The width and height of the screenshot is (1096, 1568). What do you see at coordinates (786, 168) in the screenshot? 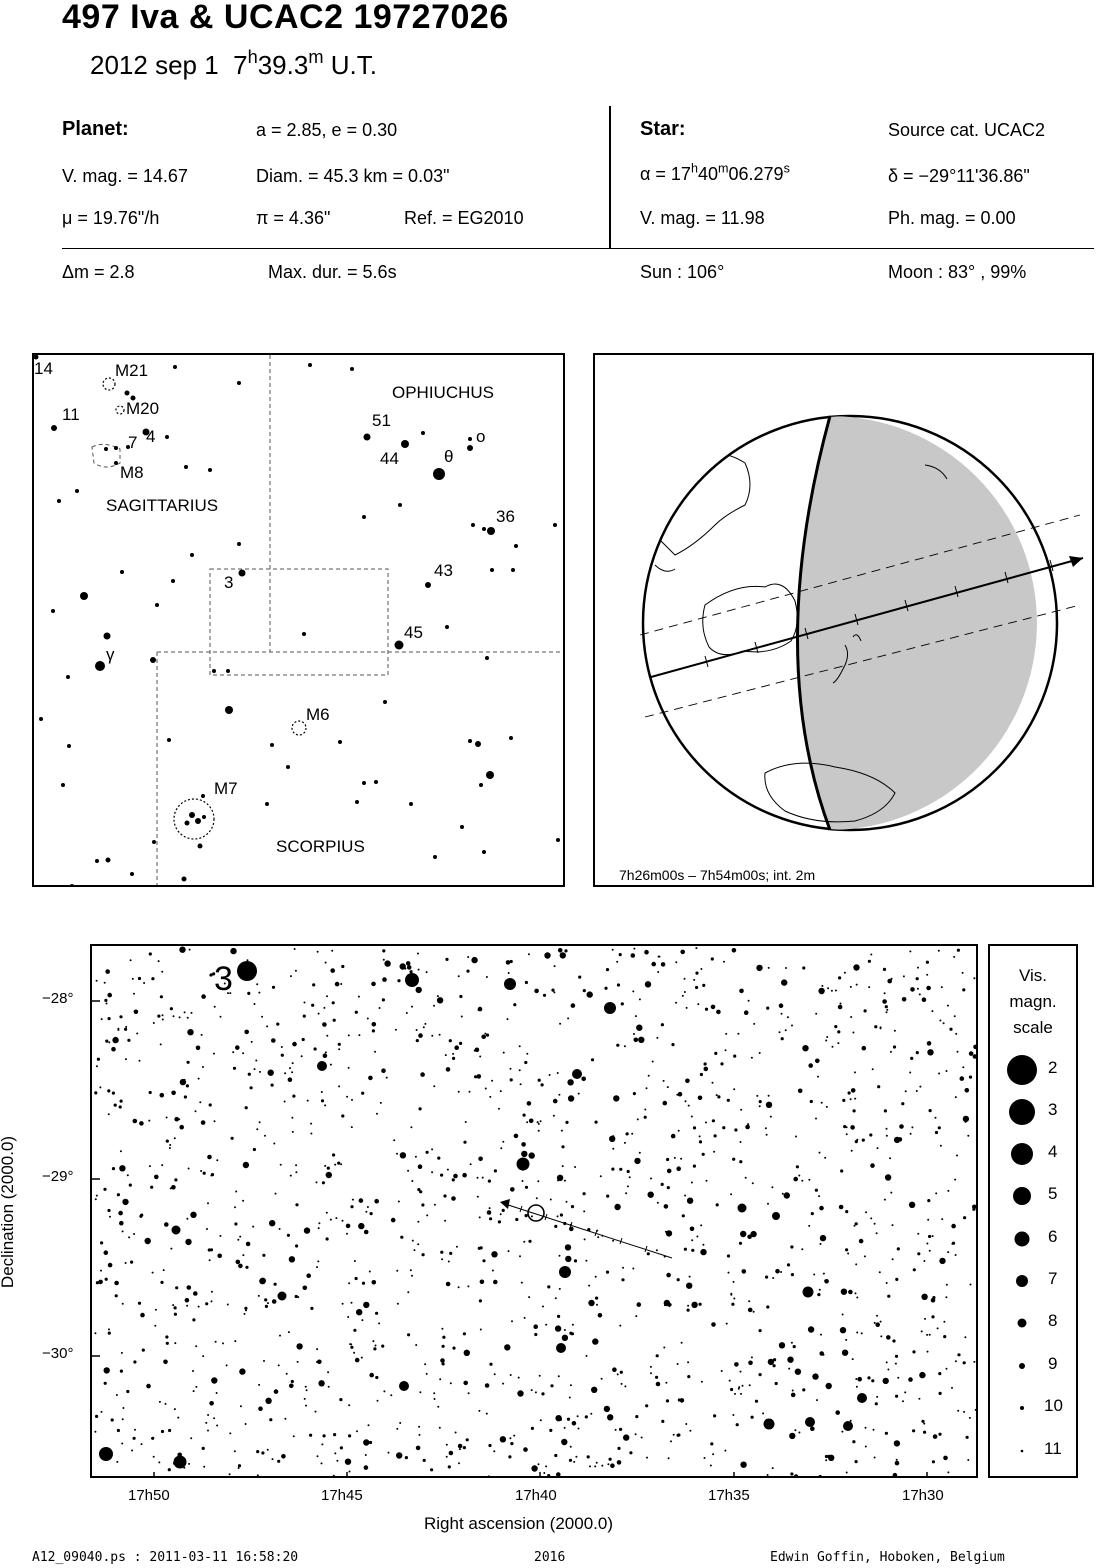
I see `ra-sec-unit: s` at bounding box center [786, 168].